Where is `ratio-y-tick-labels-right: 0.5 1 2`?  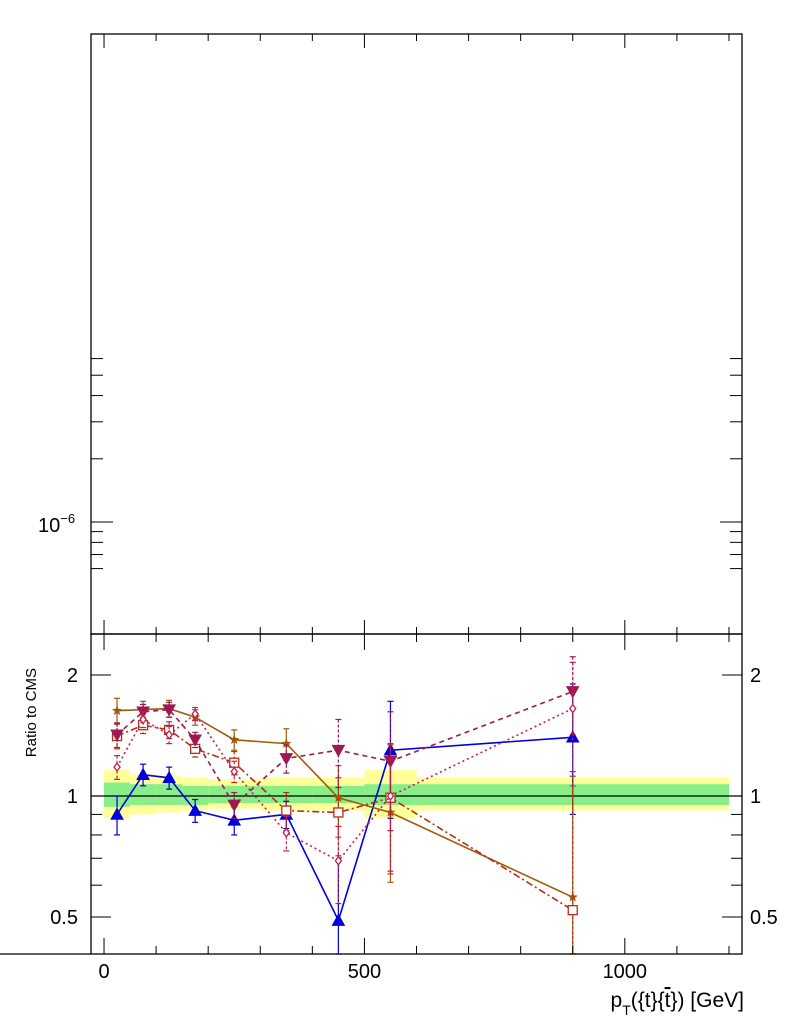
ratio-y-tick-labels-right: 0.5 1 2 is located at coordinates (764, 797).